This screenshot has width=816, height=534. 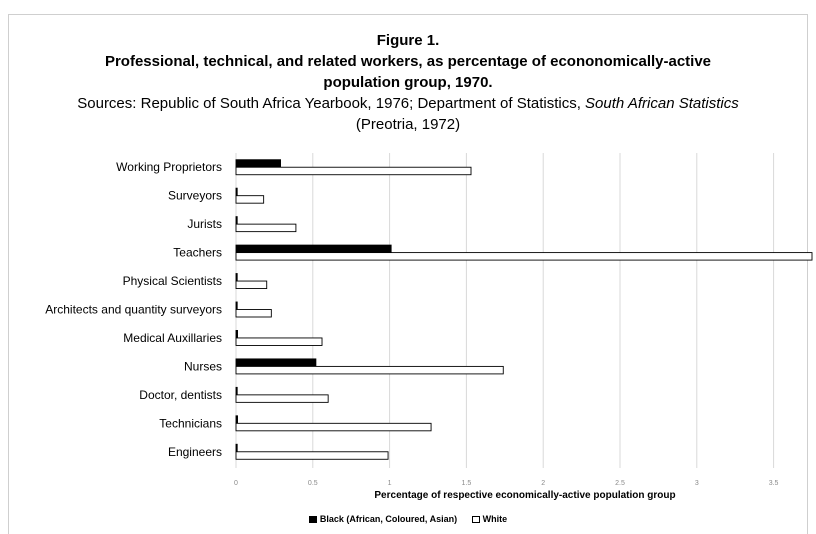 What do you see at coordinates (467, 483) in the screenshot?
I see `x-tick-label: 1.5` at bounding box center [467, 483].